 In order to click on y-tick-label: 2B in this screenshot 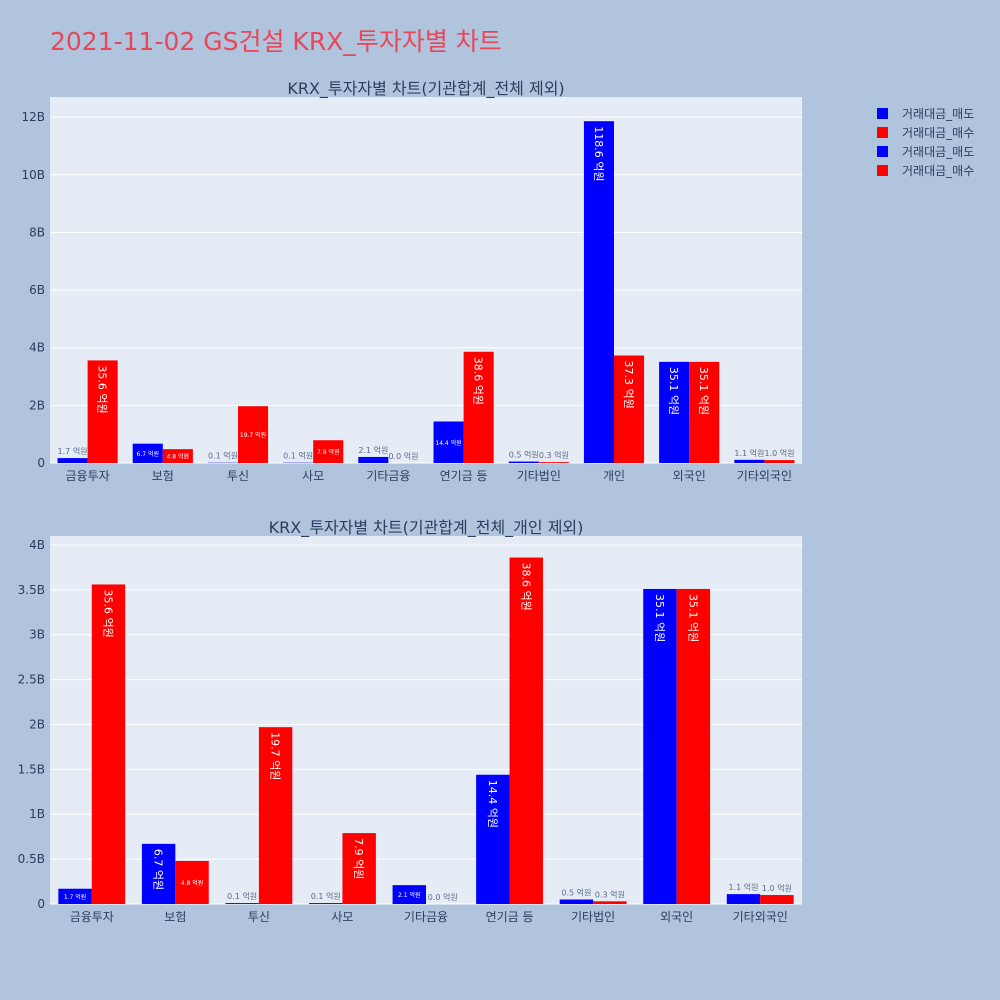, I will do `click(37, 724)`.